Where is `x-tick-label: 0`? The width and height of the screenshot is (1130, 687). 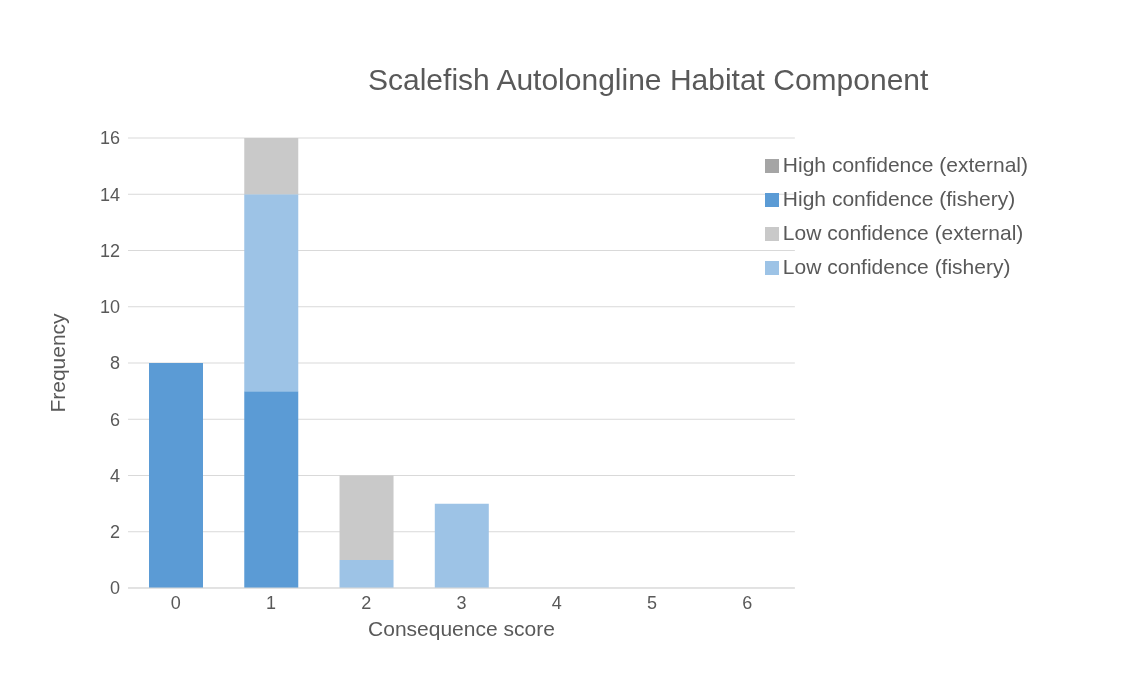
x-tick-label: 0 is located at coordinates (175, 602).